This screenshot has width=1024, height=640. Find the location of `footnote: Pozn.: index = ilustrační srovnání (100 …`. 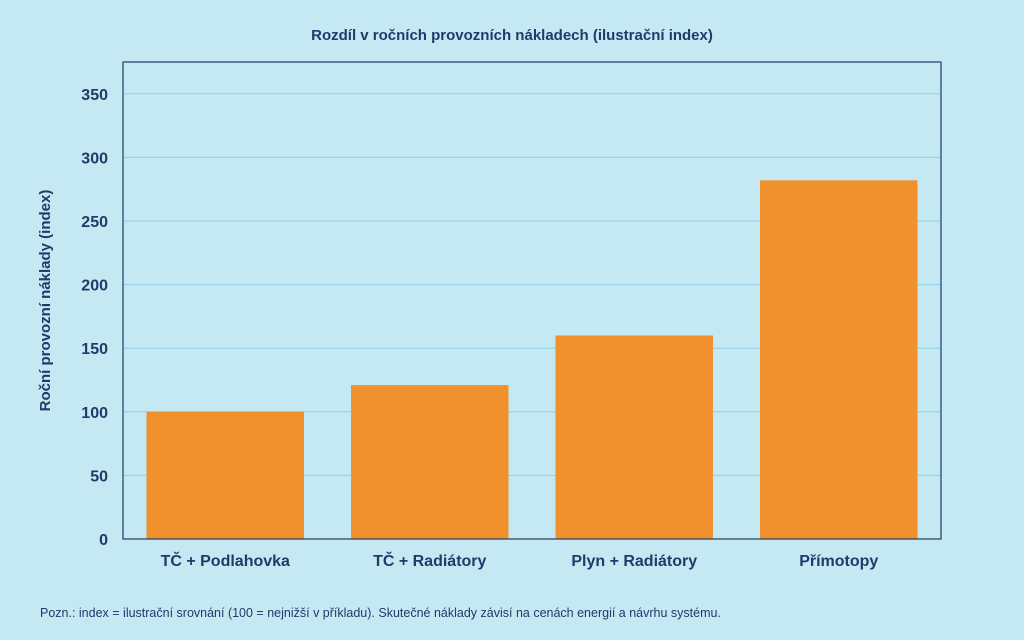

footnote: Pozn.: index = ilustrační srovnání (100 … is located at coordinates (380, 613).